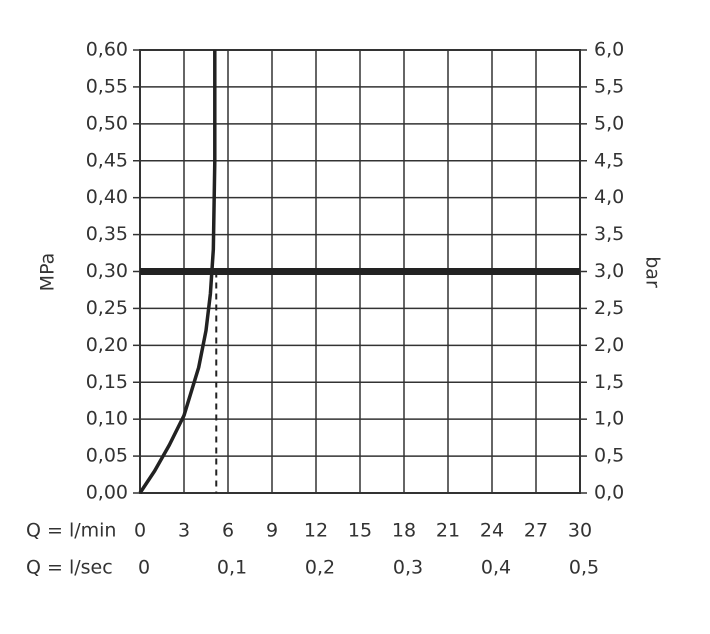  Describe the element at coordinates (609, 308) in the screenshot. I see `y2-tick-label: 2,5` at that location.